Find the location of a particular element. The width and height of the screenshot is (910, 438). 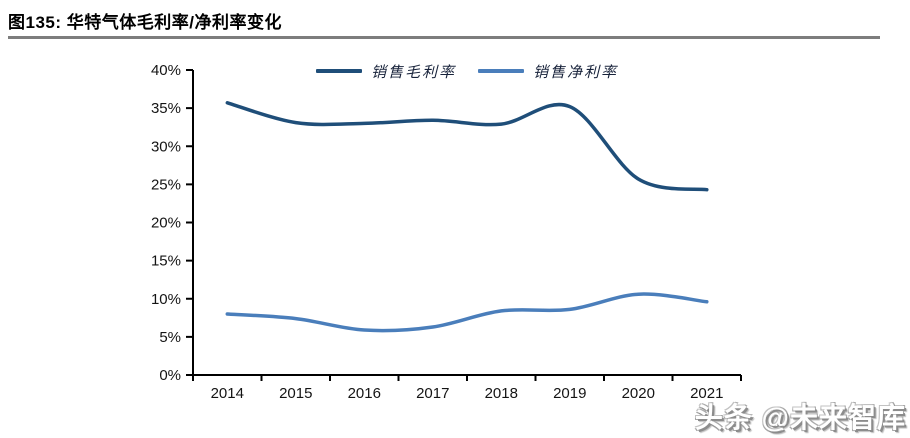

y-tick-label: 10% is located at coordinates (166, 299).